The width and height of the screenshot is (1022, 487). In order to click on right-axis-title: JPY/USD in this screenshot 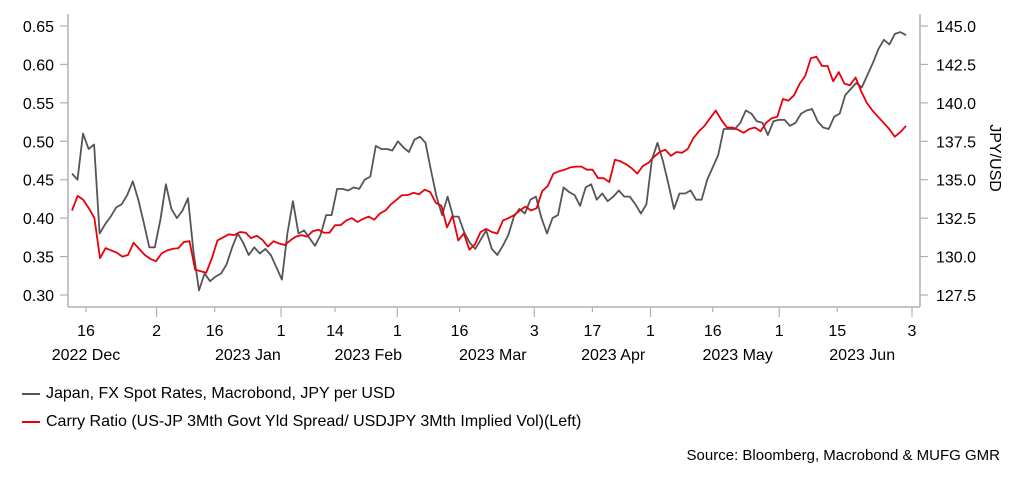, I will do `click(994, 158)`.